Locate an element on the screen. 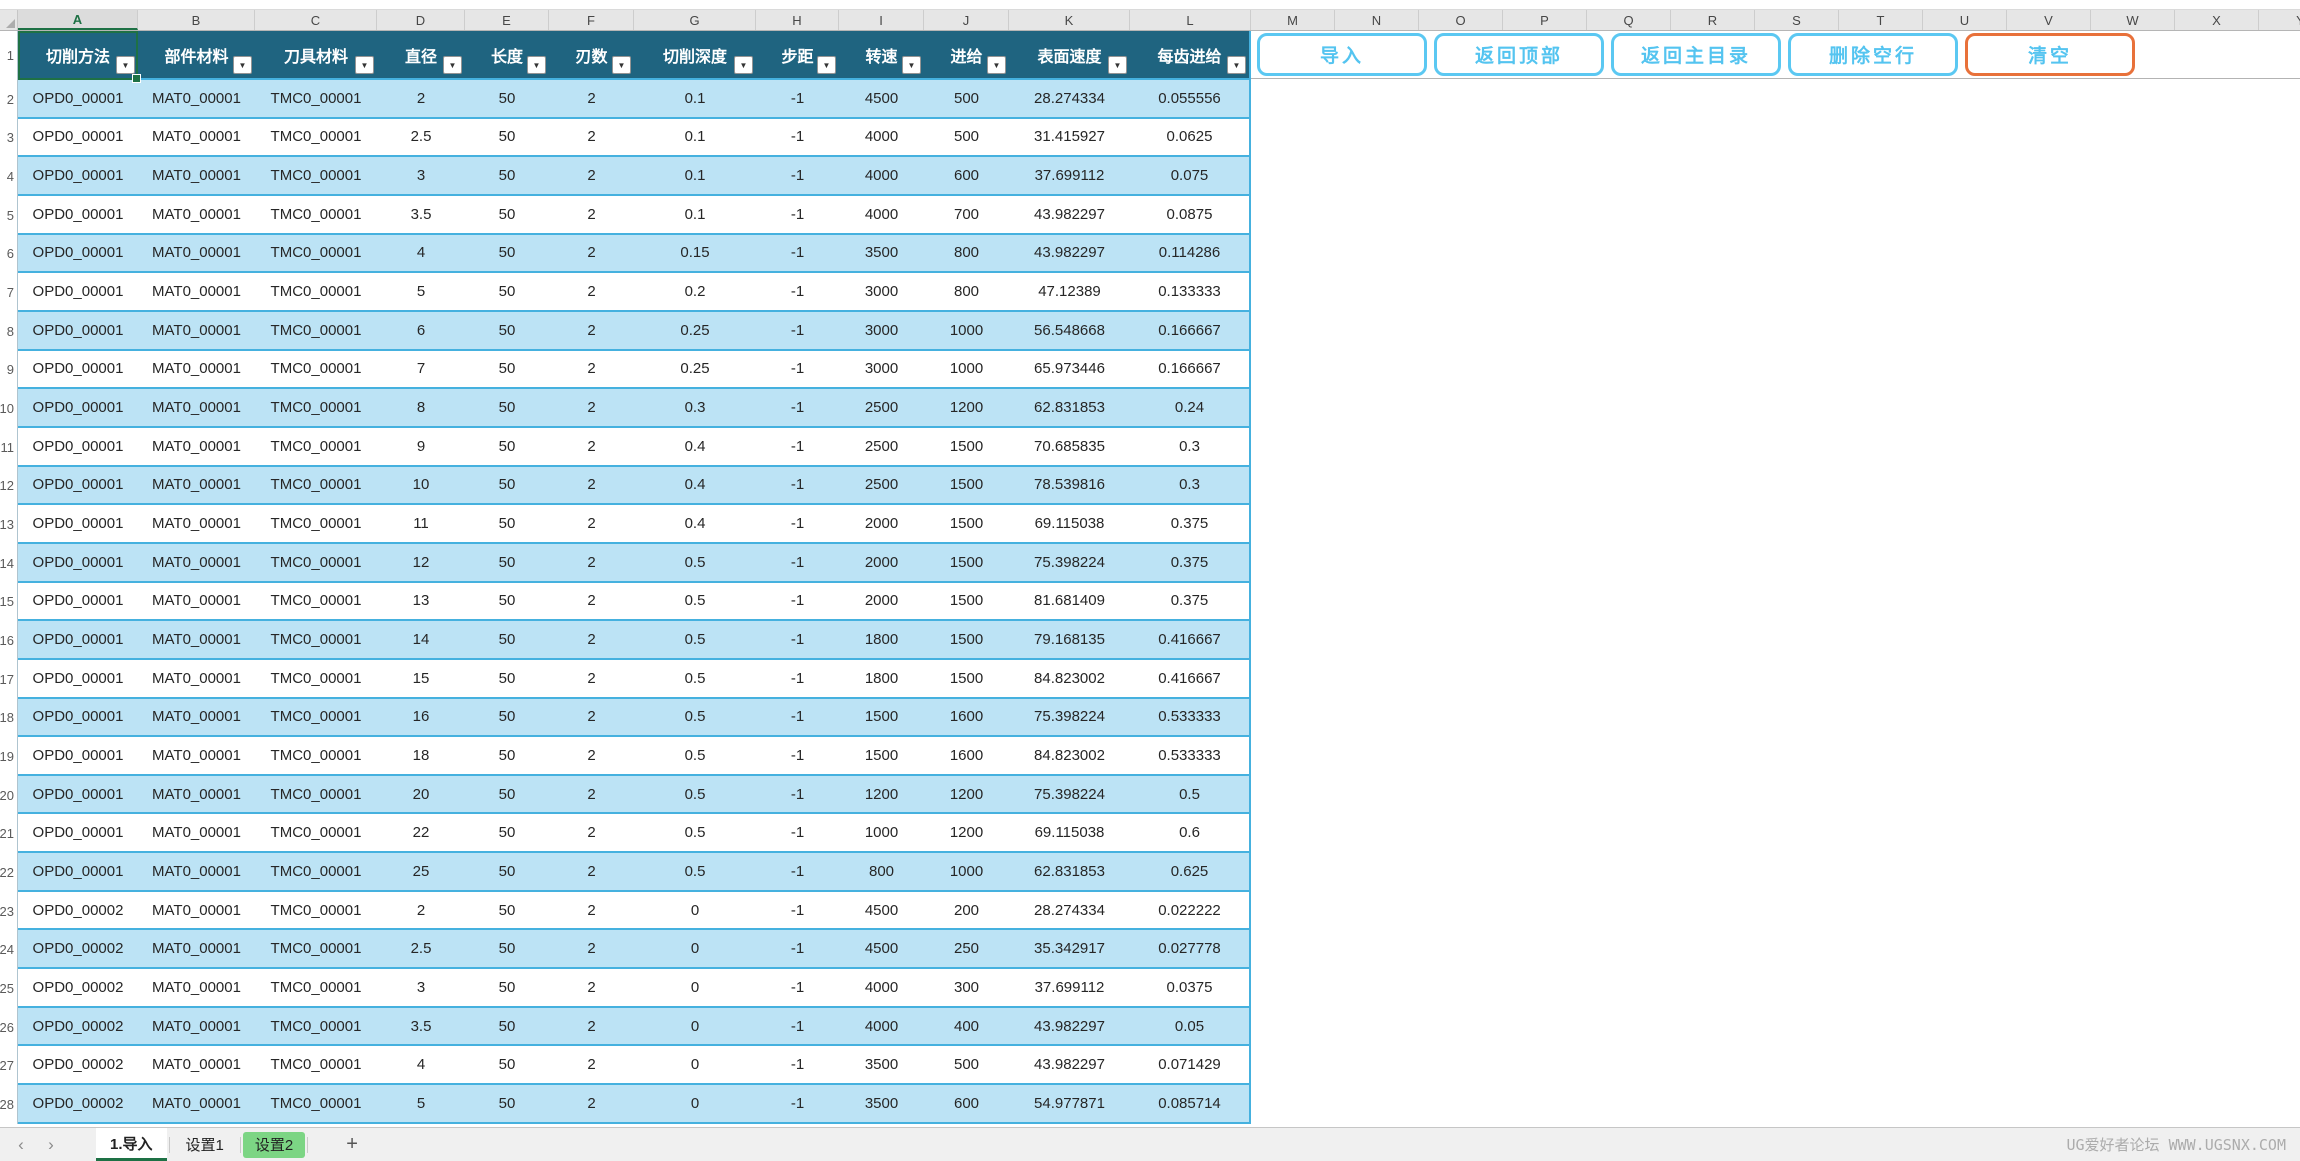 This screenshot has height=1161, width=2300. table-cell: 250 is located at coordinates (966, 950).